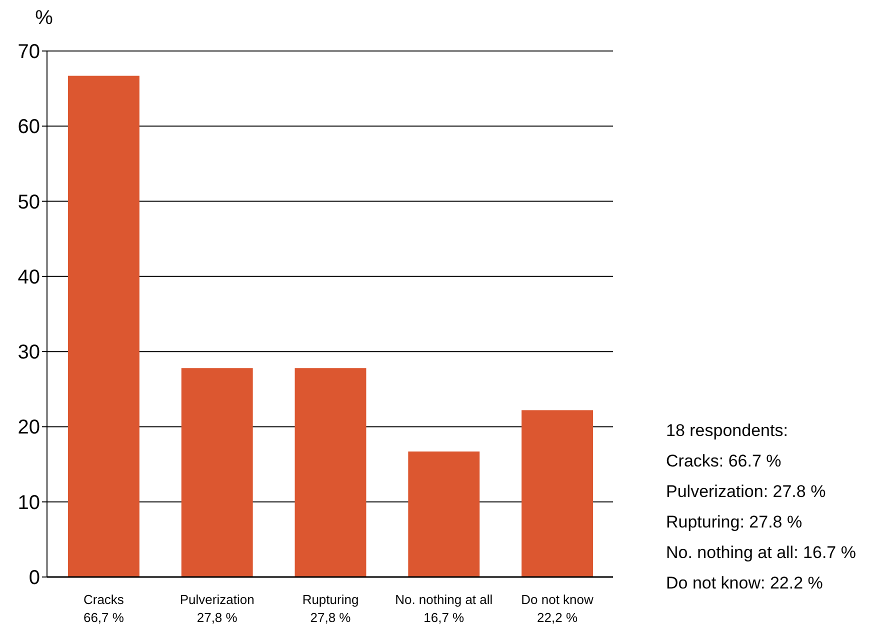 The height and width of the screenshot is (626, 887). I want to click on x-tick-label: Cracks, so click(103, 599).